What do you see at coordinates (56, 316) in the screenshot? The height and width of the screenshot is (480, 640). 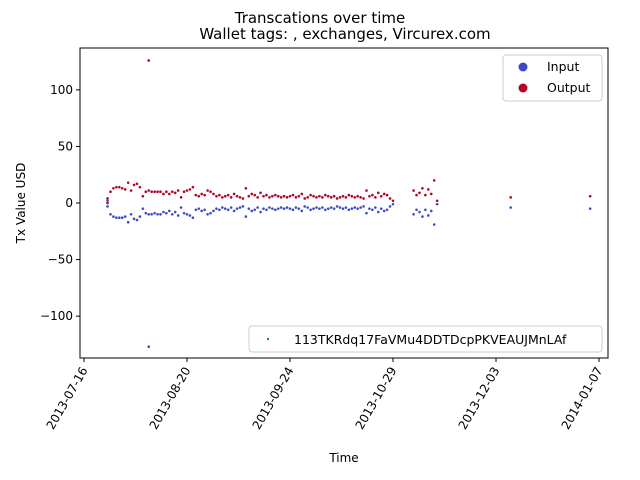 I see `y-tick-label: −100` at bounding box center [56, 316].